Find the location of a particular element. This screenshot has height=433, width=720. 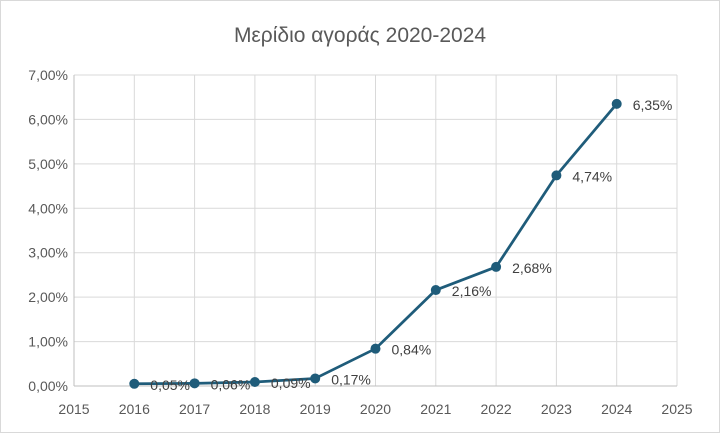

y-tick-label: 6,00% is located at coordinates (48, 119).